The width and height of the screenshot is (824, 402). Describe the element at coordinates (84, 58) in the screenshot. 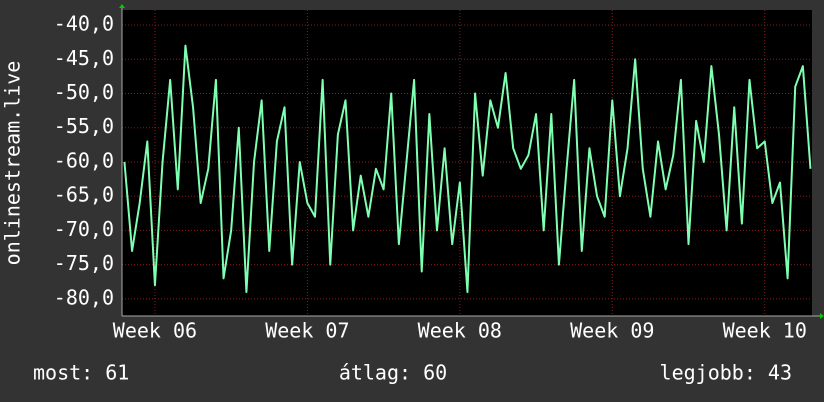

I see `y-tick-label: -45,0` at that location.